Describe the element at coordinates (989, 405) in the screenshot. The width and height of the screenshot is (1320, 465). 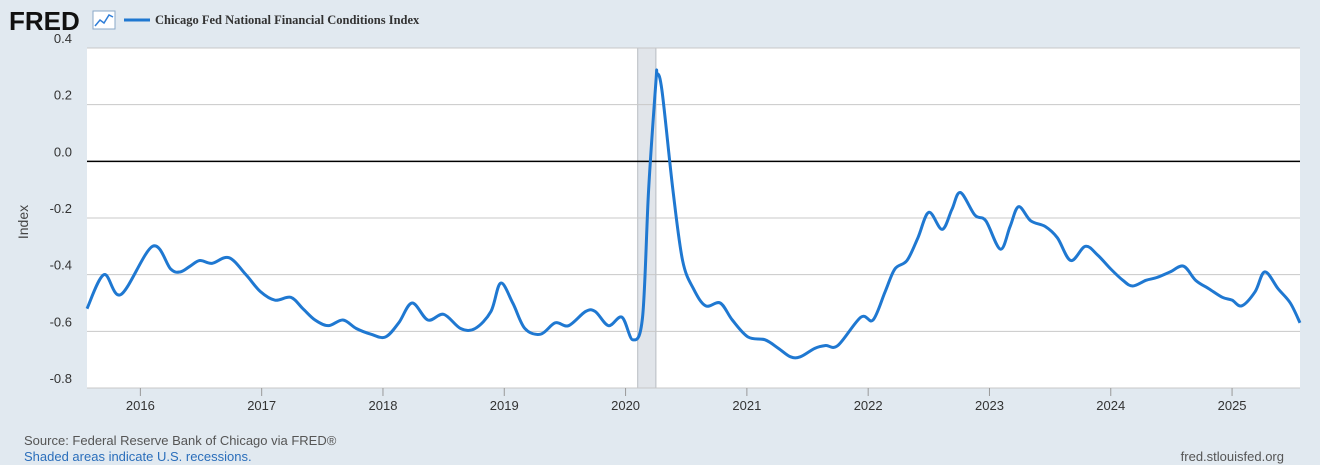
I see `x-tick-label: 2023` at that location.